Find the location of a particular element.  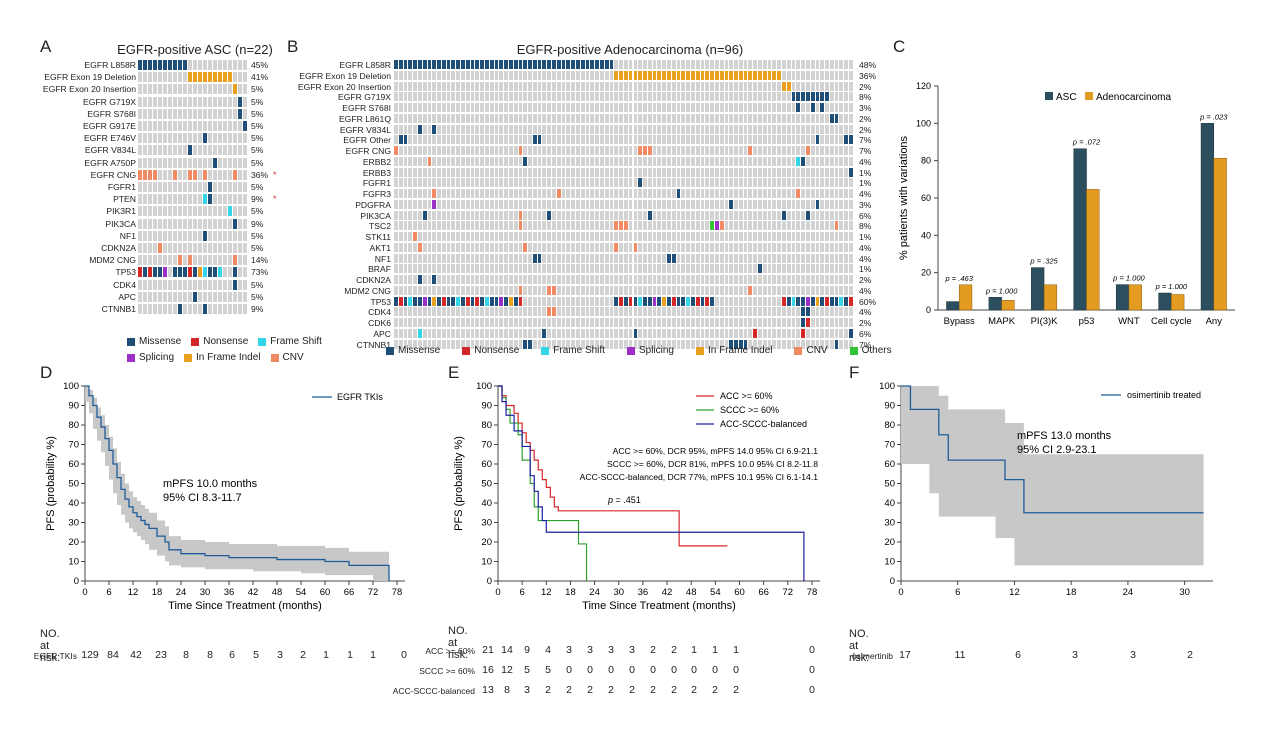

y-axis-label: % patients with variations is located at coordinates (904, 197).